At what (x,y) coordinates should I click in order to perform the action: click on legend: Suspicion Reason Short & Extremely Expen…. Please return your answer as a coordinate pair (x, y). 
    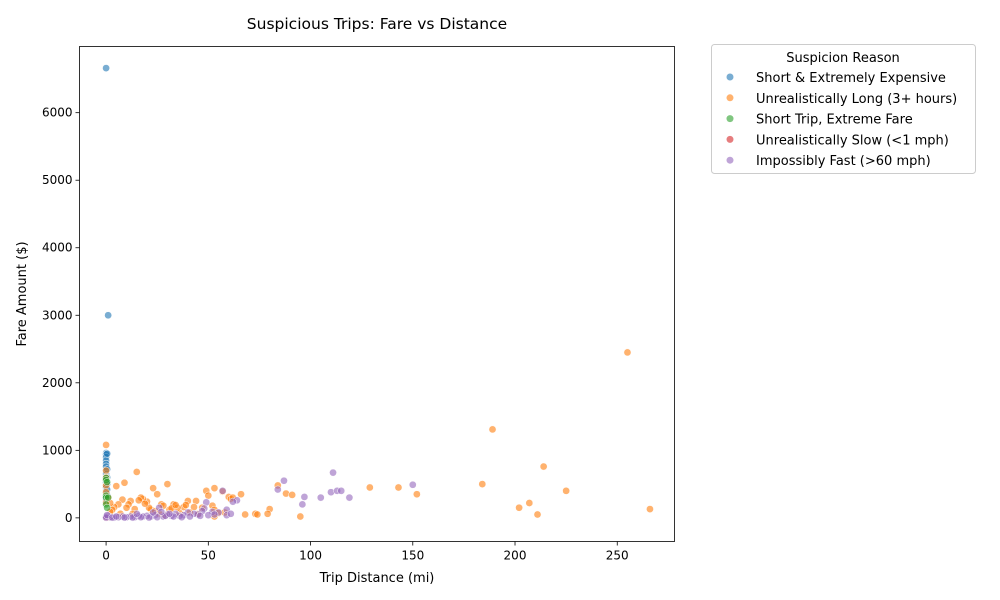
    Looking at the image, I should click on (843, 109).